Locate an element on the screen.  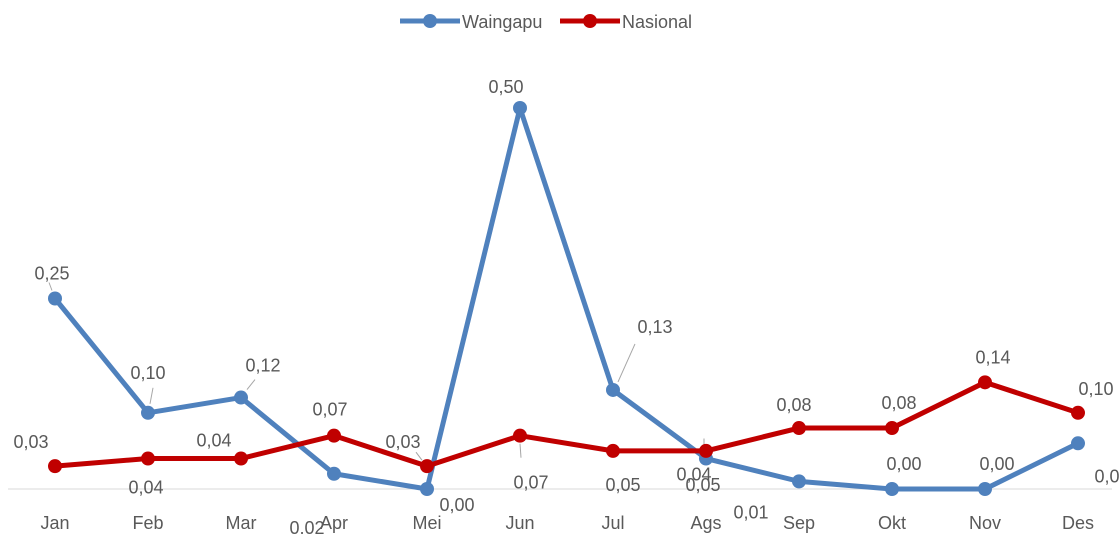
data-label: 0,01 is located at coordinates (750, 512).